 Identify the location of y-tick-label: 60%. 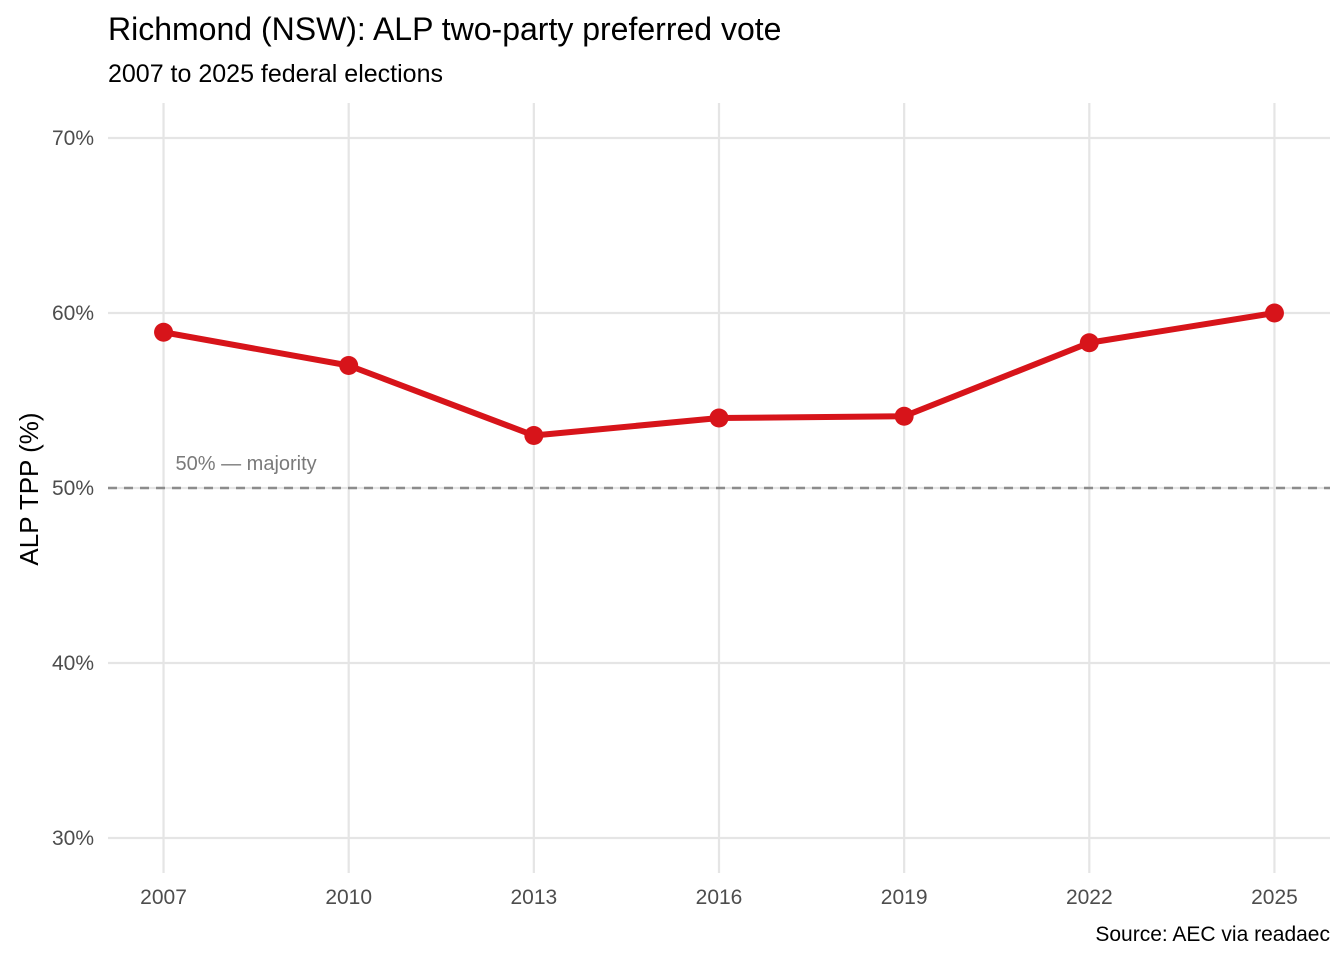
(73, 313).